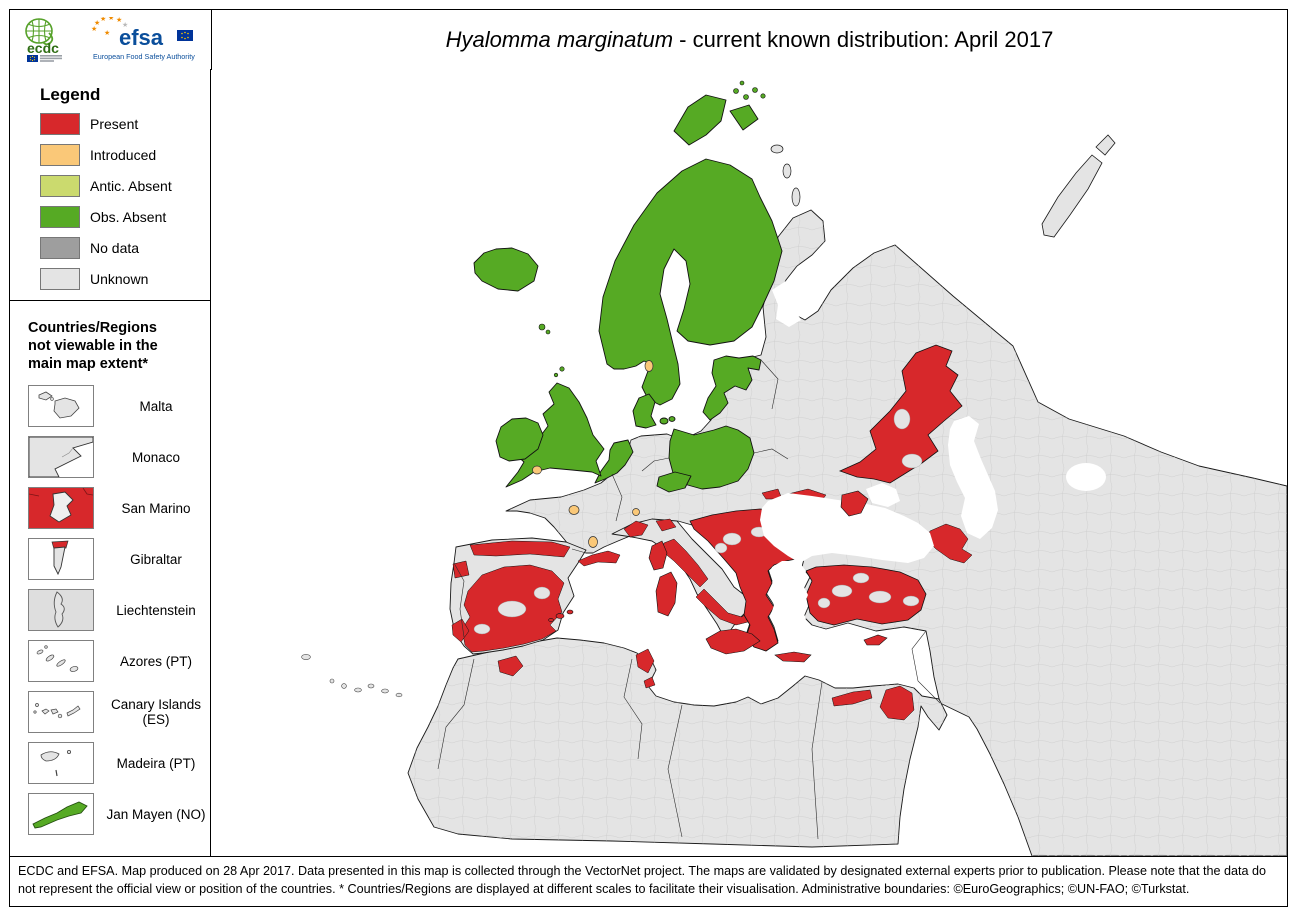  Describe the element at coordinates (60, 217) in the screenshot. I see `legend-swatch-obs-absent` at that location.